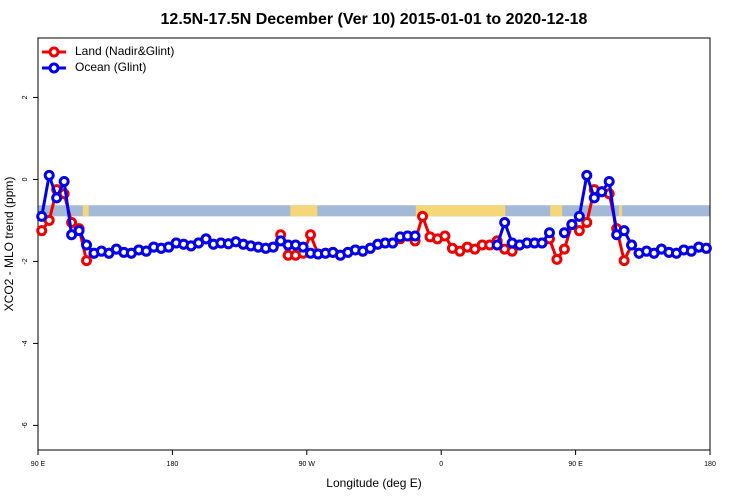 The width and height of the screenshot is (750, 500). Describe the element at coordinates (25, 425) in the screenshot. I see `y-tick-label: -6` at that location.